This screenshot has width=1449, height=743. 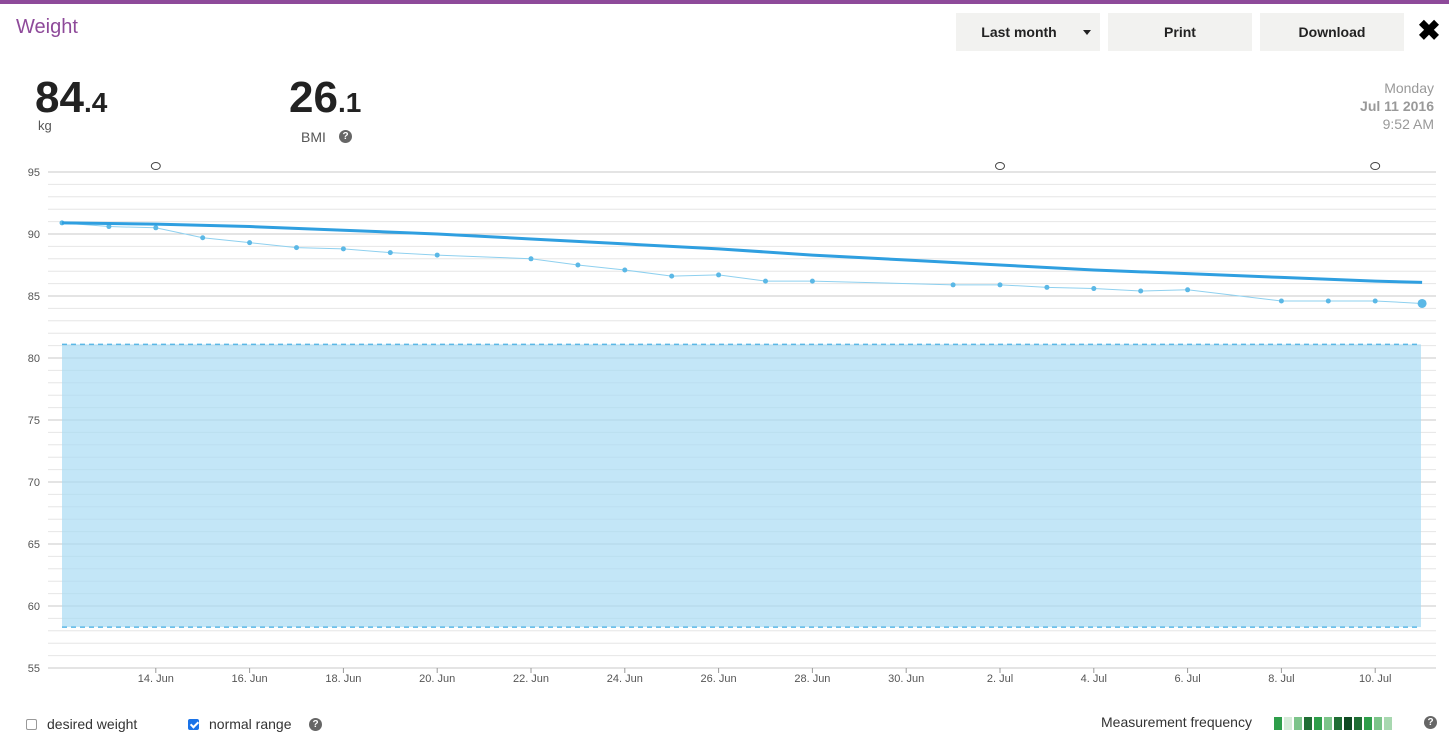 I want to click on x-tick-label: 10. Jul, so click(x=1375, y=679).